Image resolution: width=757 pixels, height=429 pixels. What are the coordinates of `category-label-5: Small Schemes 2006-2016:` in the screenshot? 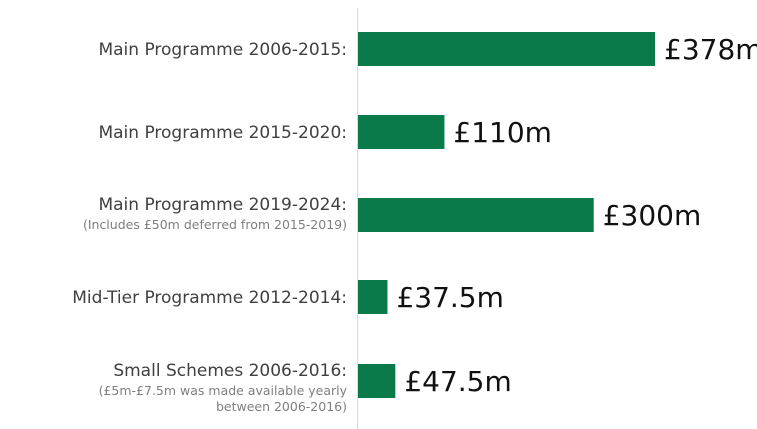 It's located at (230, 371).